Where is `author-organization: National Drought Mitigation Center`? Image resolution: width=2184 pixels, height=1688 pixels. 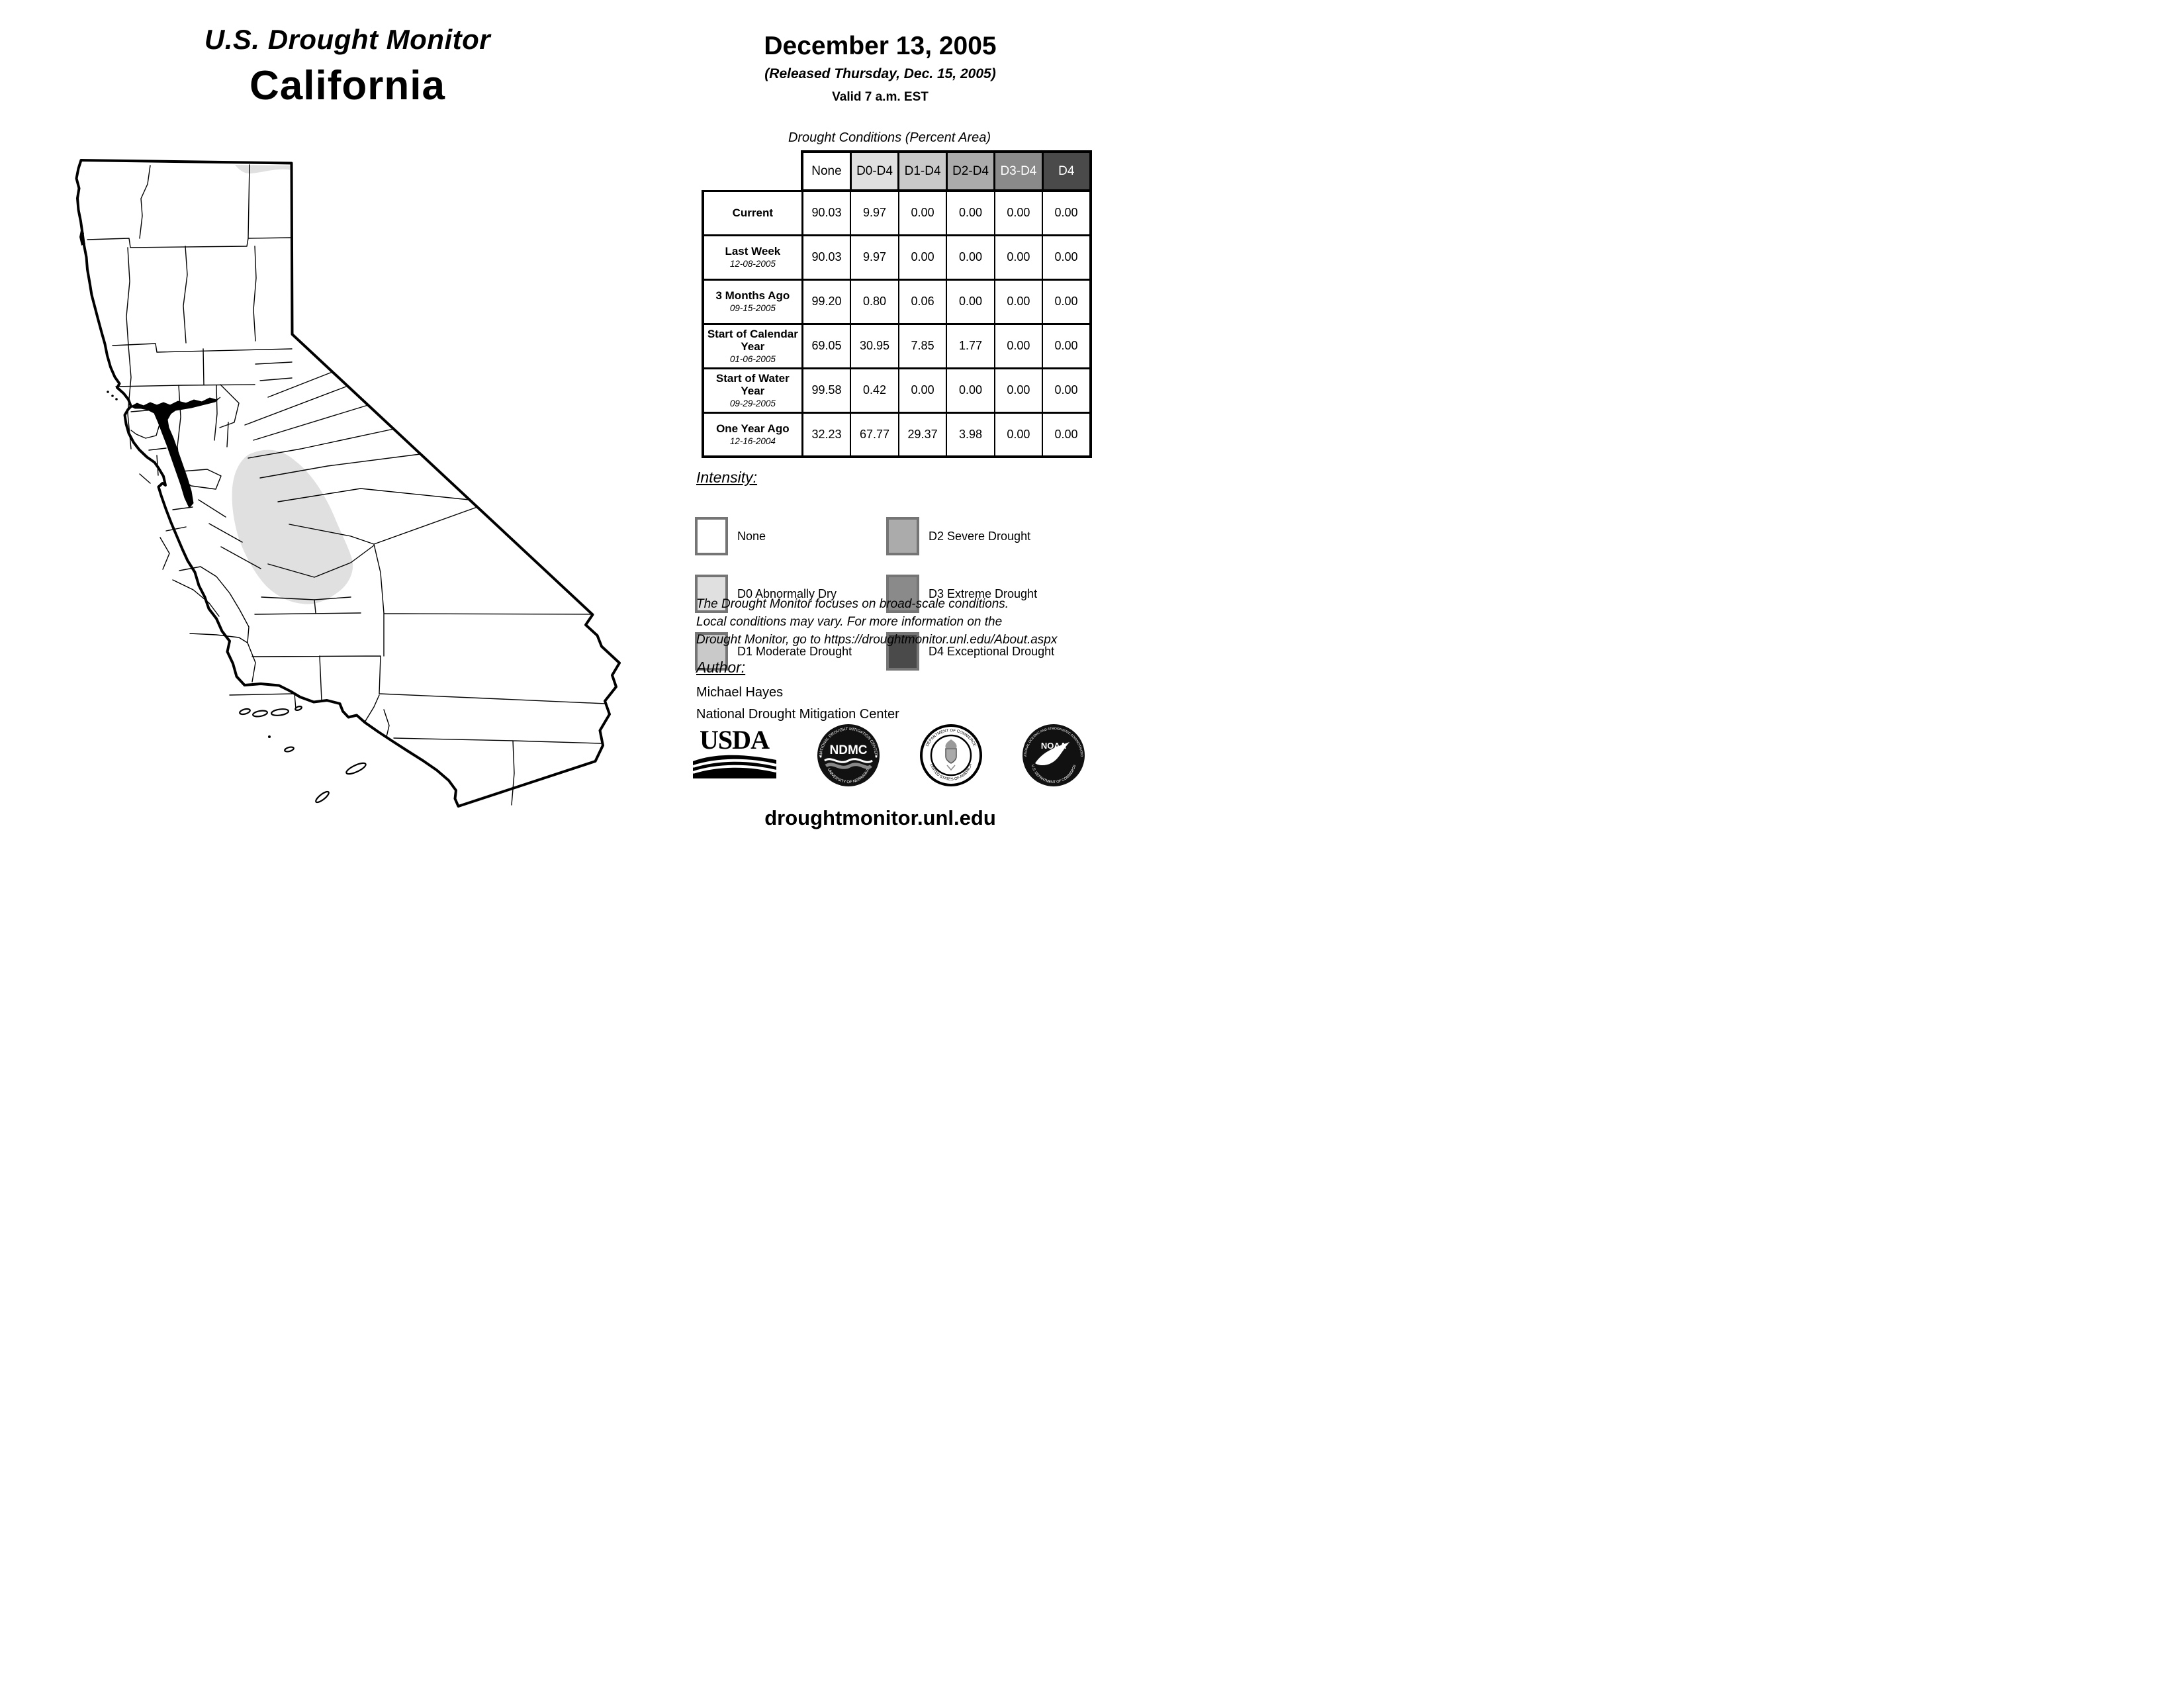
author-organization: National Drought Mitigation Center is located at coordinates (798, 714).